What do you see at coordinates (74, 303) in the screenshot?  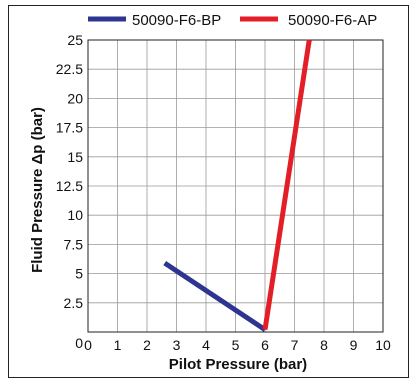 I see `y-tick-label: 2.5` at bounding box center [74, 303].